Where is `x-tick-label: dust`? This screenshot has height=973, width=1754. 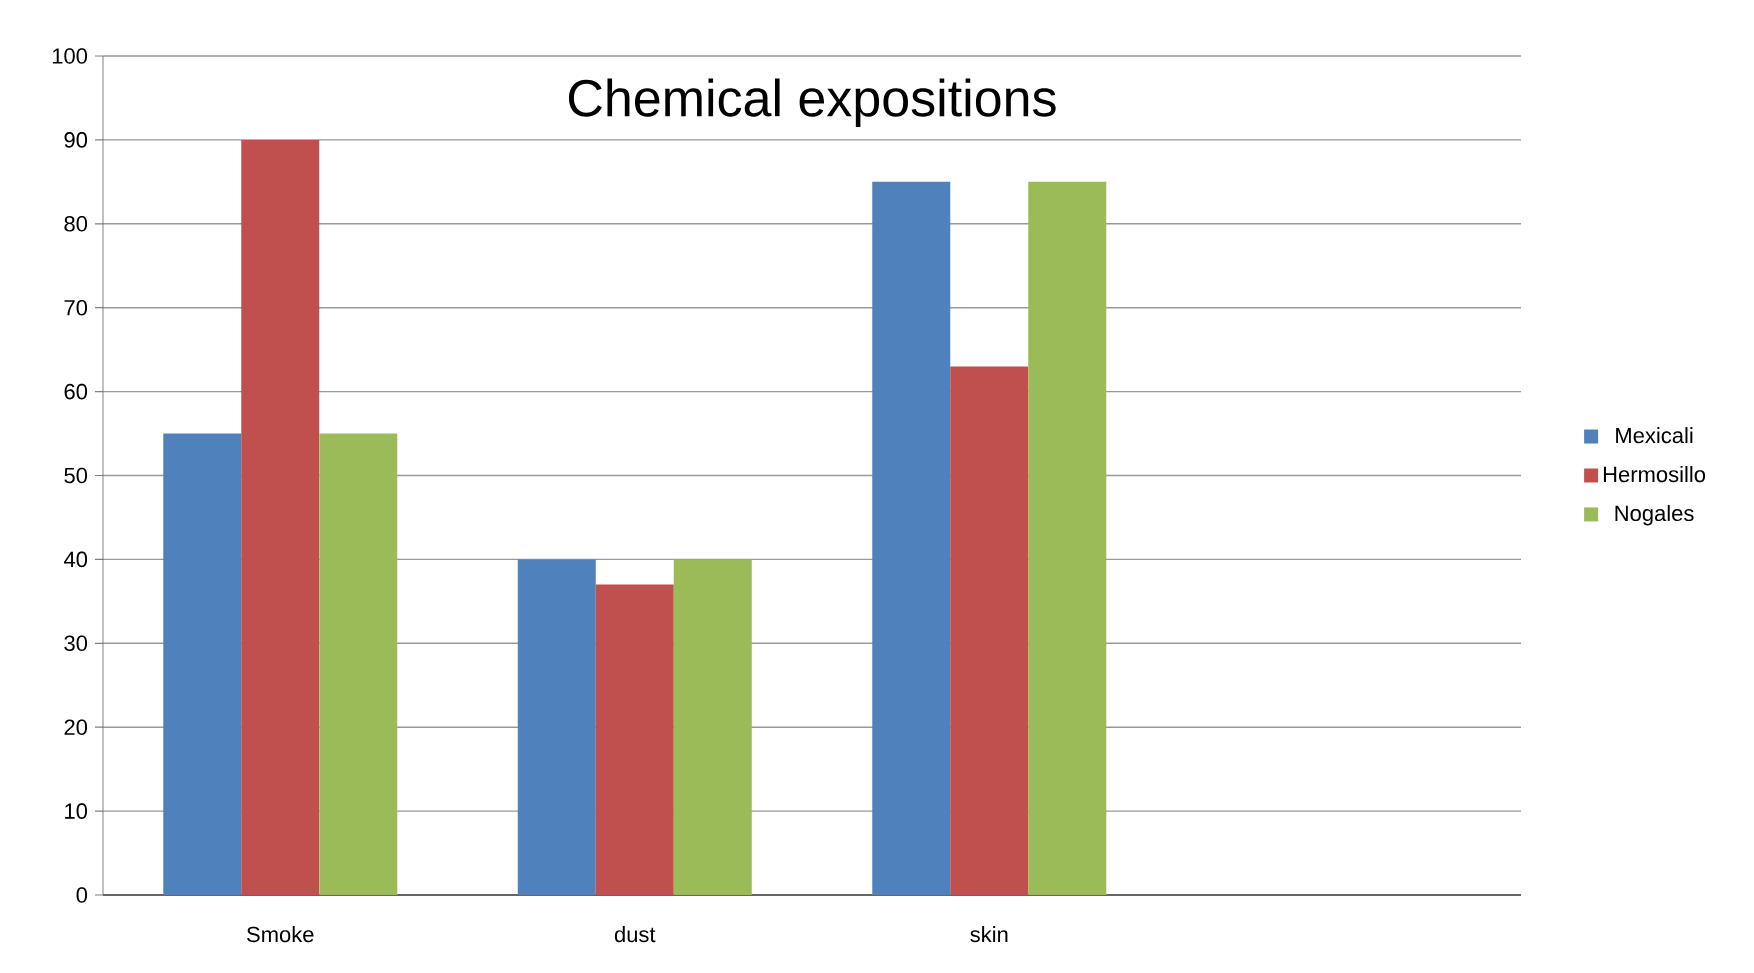 x-tick-label: dust is located at coordinates (635, 934).